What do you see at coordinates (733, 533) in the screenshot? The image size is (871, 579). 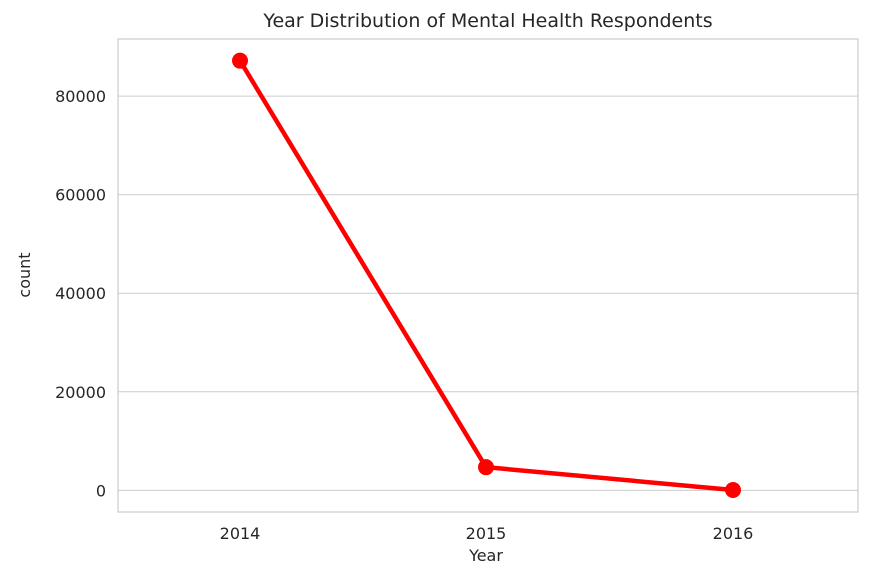 I see `x-tick-label: 2016` at bounding box center [733, 533].